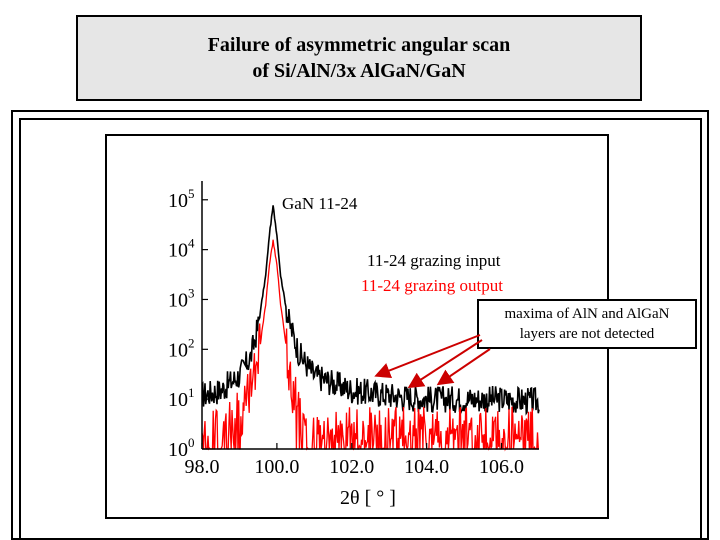 This screenshot has width=720, height=540. Describe the element at coordinates (276, 467) in the screenshot. I see `x-tick-label: 100.0` at that location.